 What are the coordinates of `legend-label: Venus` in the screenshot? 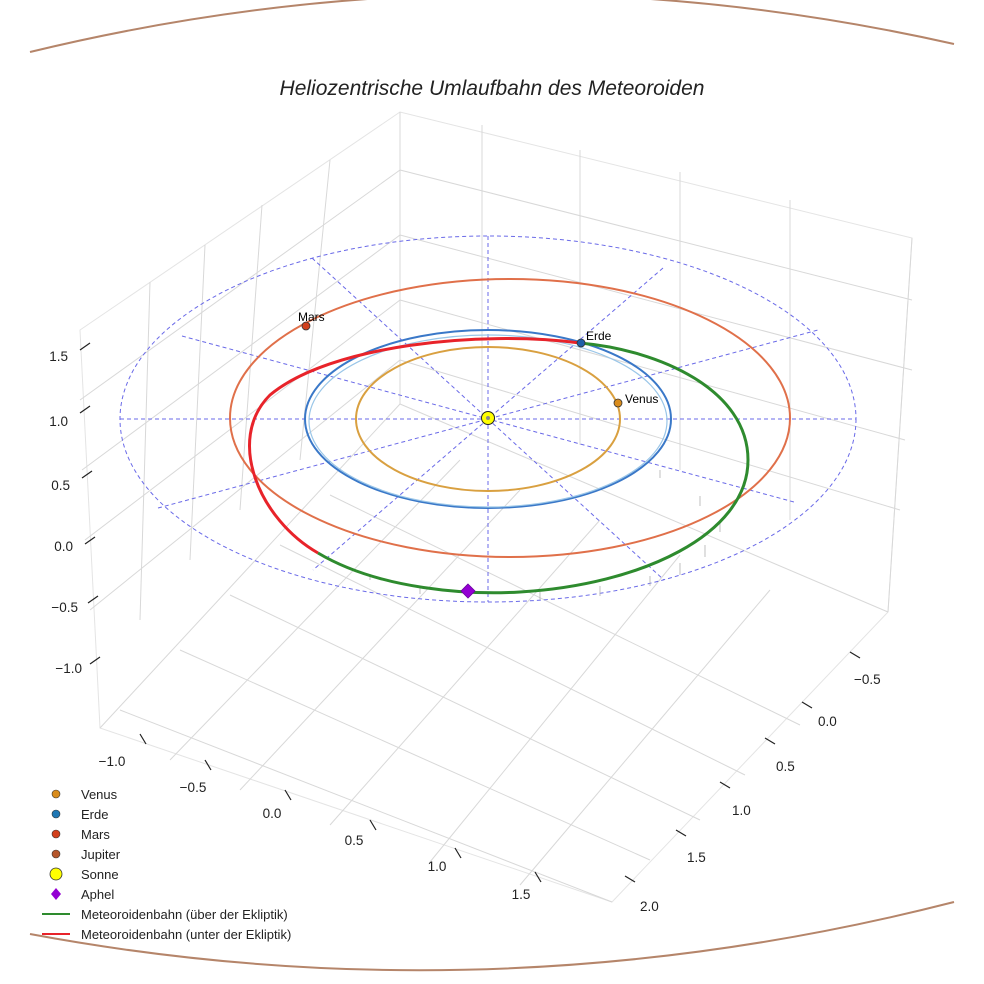 It's located at (99, 794).